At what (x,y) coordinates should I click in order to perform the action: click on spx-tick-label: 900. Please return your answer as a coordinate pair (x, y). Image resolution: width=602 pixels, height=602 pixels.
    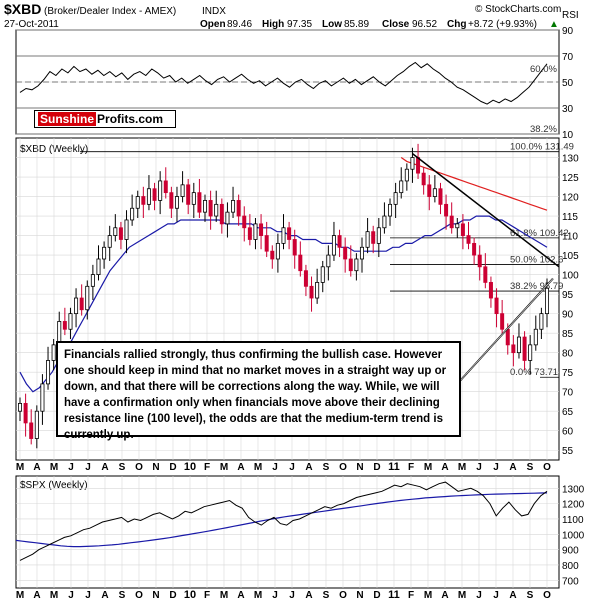
    Looking at the image, I should click on (570, 551).